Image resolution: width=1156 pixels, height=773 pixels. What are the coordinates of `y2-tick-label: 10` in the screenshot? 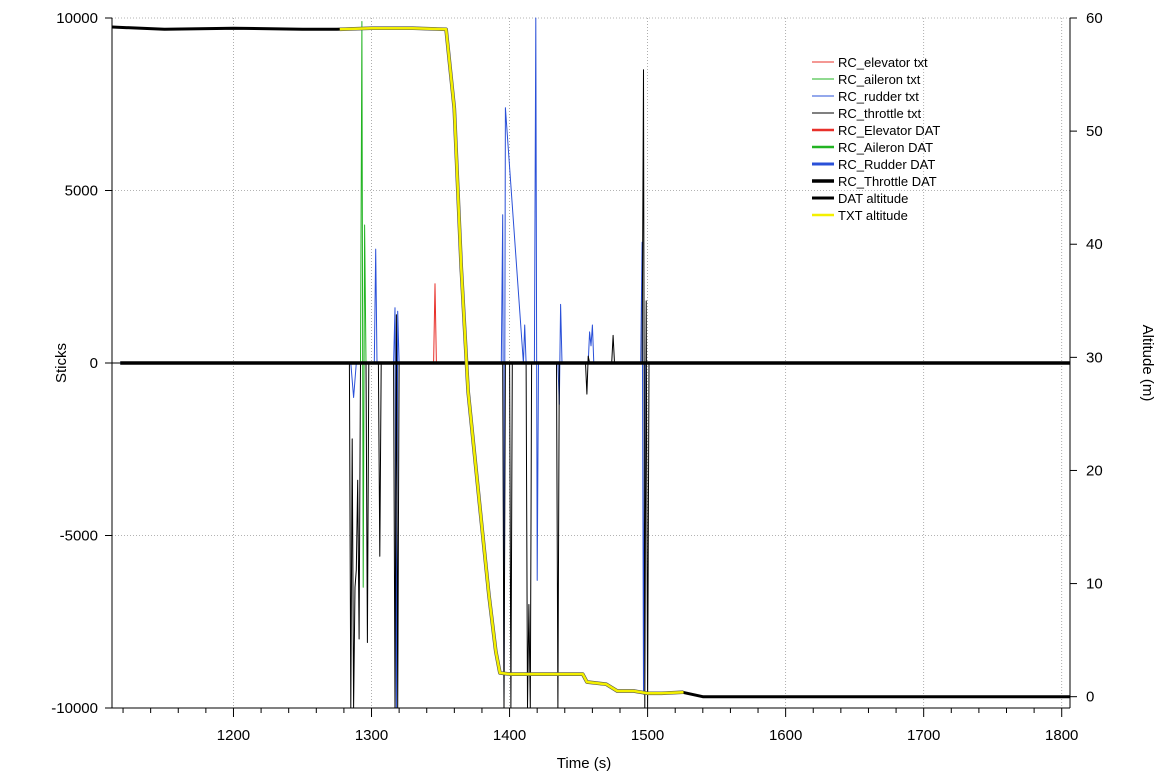 It's located at (1094, 584).